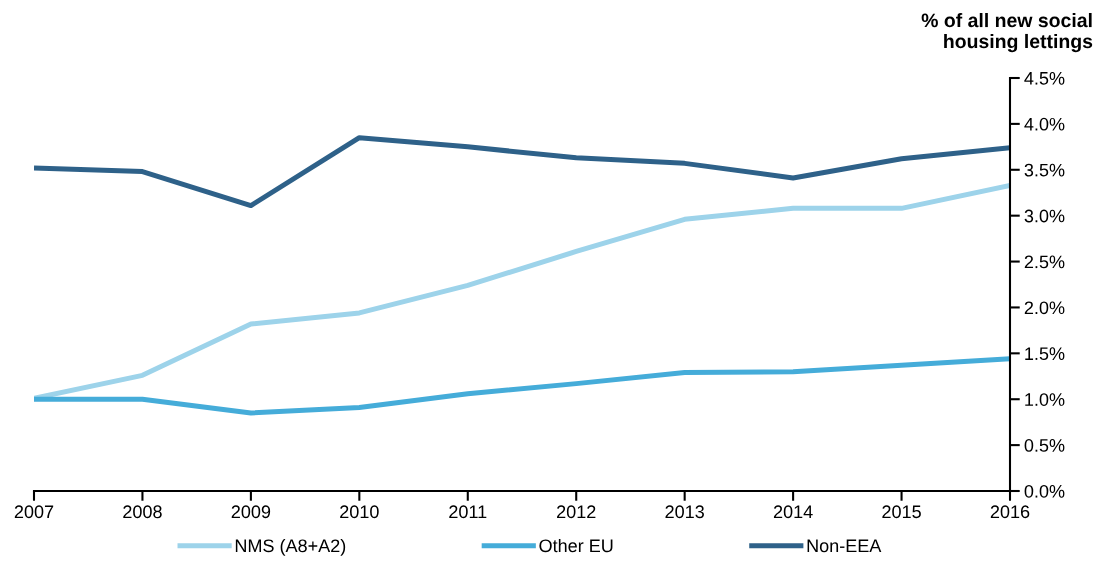  Describe the element at coordinates (1007, 32) in the screenshot. I see `y-axis-title: % of all new social housing lettings` at that location.